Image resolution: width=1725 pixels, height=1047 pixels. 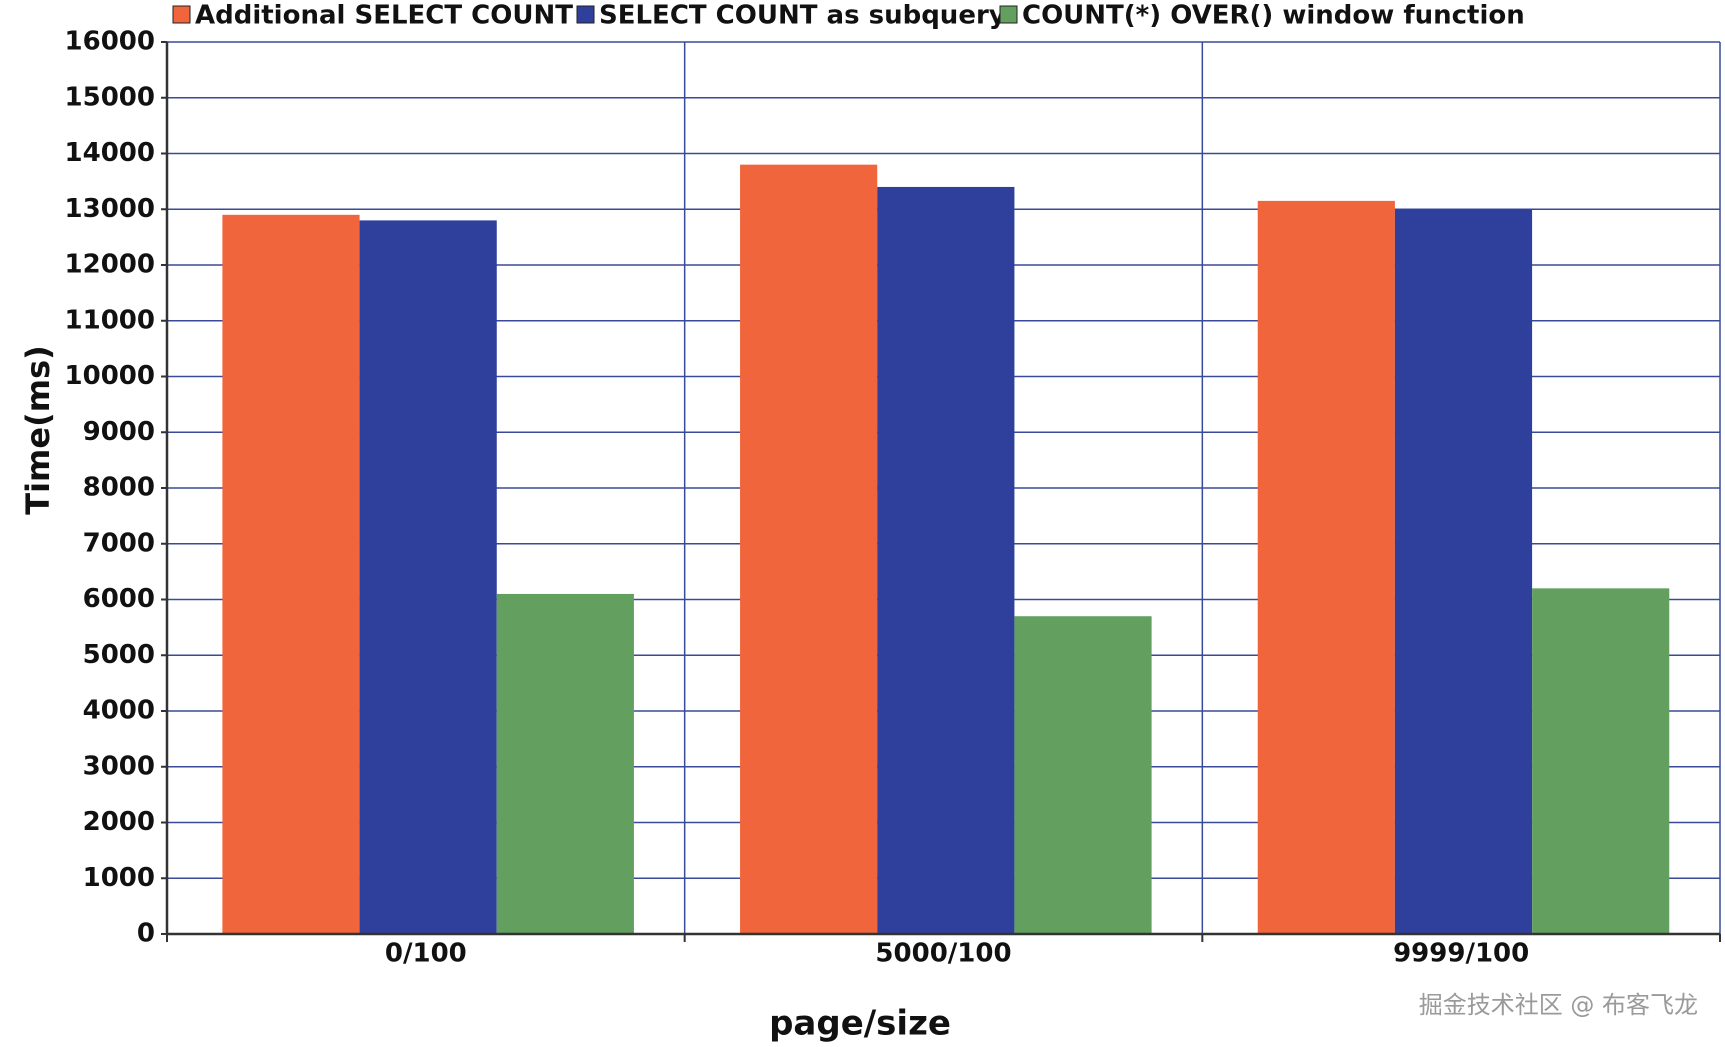 What do you see at coordinates (860, 1024) in the screenshot?
I see `x-axis-title: page/size` at bounding box center [860, 1024].